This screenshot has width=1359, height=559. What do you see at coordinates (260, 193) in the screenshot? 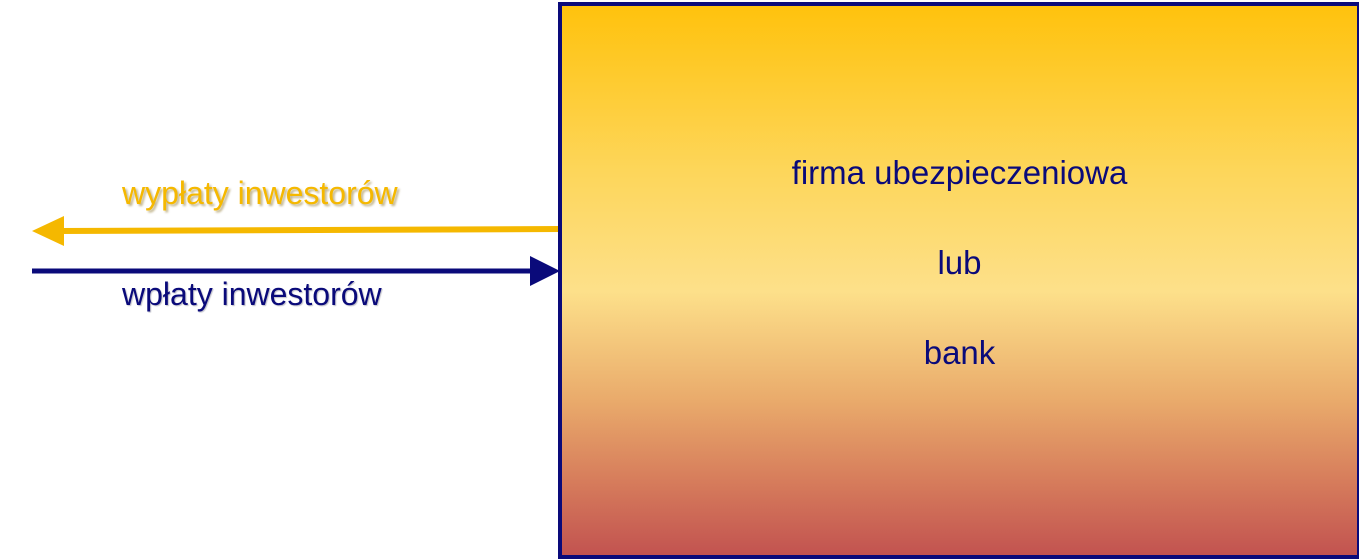
I see `outflow-label: wypłaty inwestorów` at bounding box center [260, 193].